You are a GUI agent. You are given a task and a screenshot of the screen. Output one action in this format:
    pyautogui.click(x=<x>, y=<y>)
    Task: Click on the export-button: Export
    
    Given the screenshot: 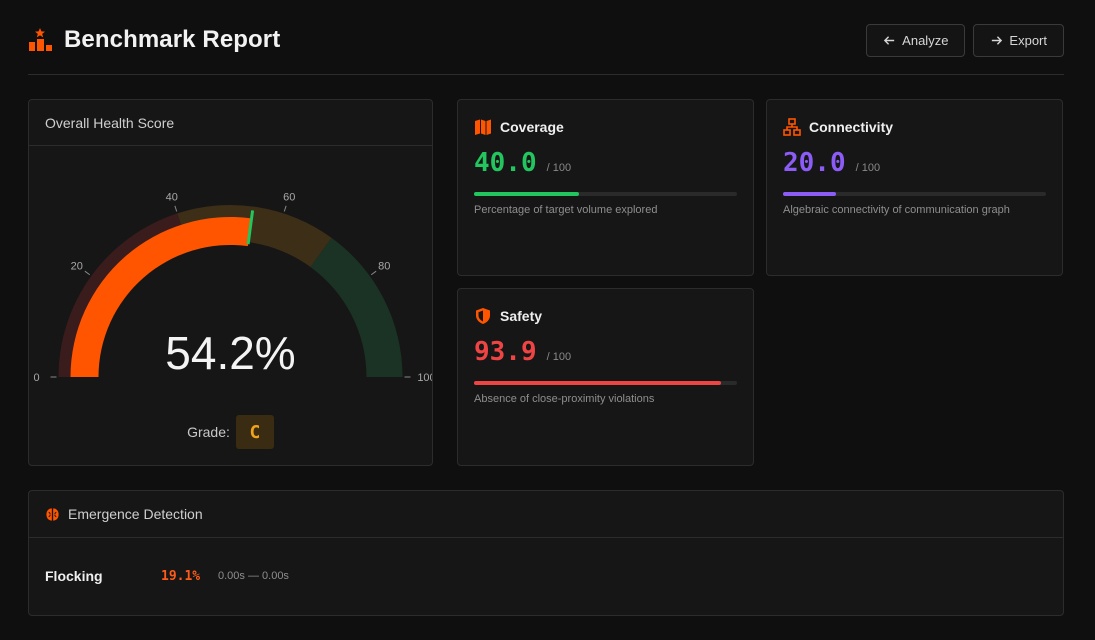 What is the action you would take?
    pyautogui.click(x=1018, y=40)
    